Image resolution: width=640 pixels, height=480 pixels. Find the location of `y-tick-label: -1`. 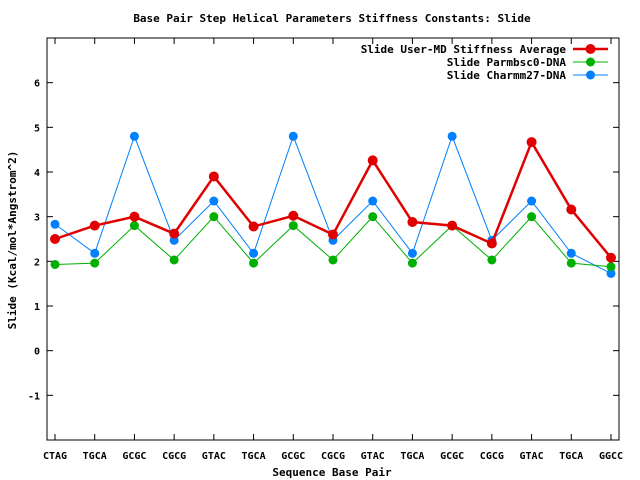

y-tick-label: -1 is located at coordinates (34, 396).